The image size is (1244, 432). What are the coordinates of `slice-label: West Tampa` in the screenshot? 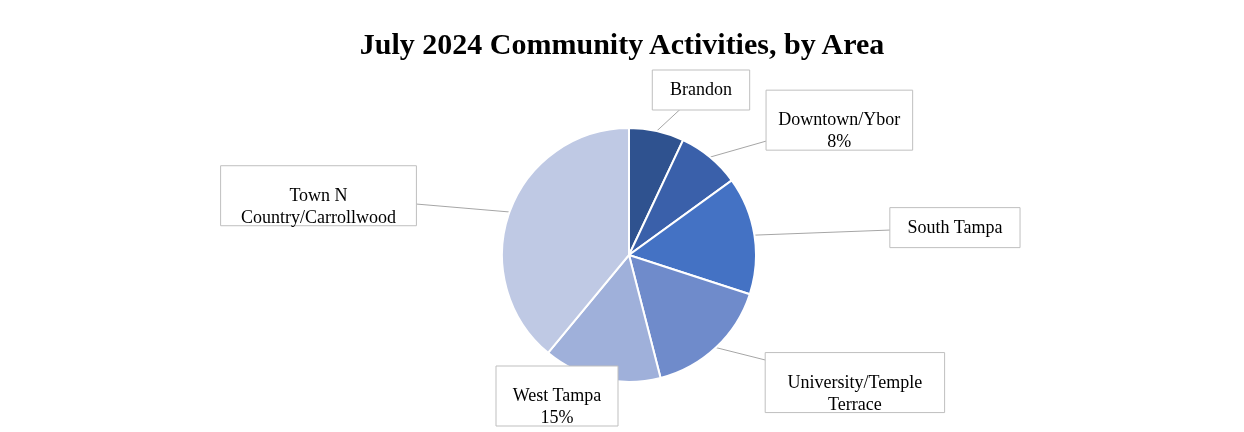 It's located at (557, 395).